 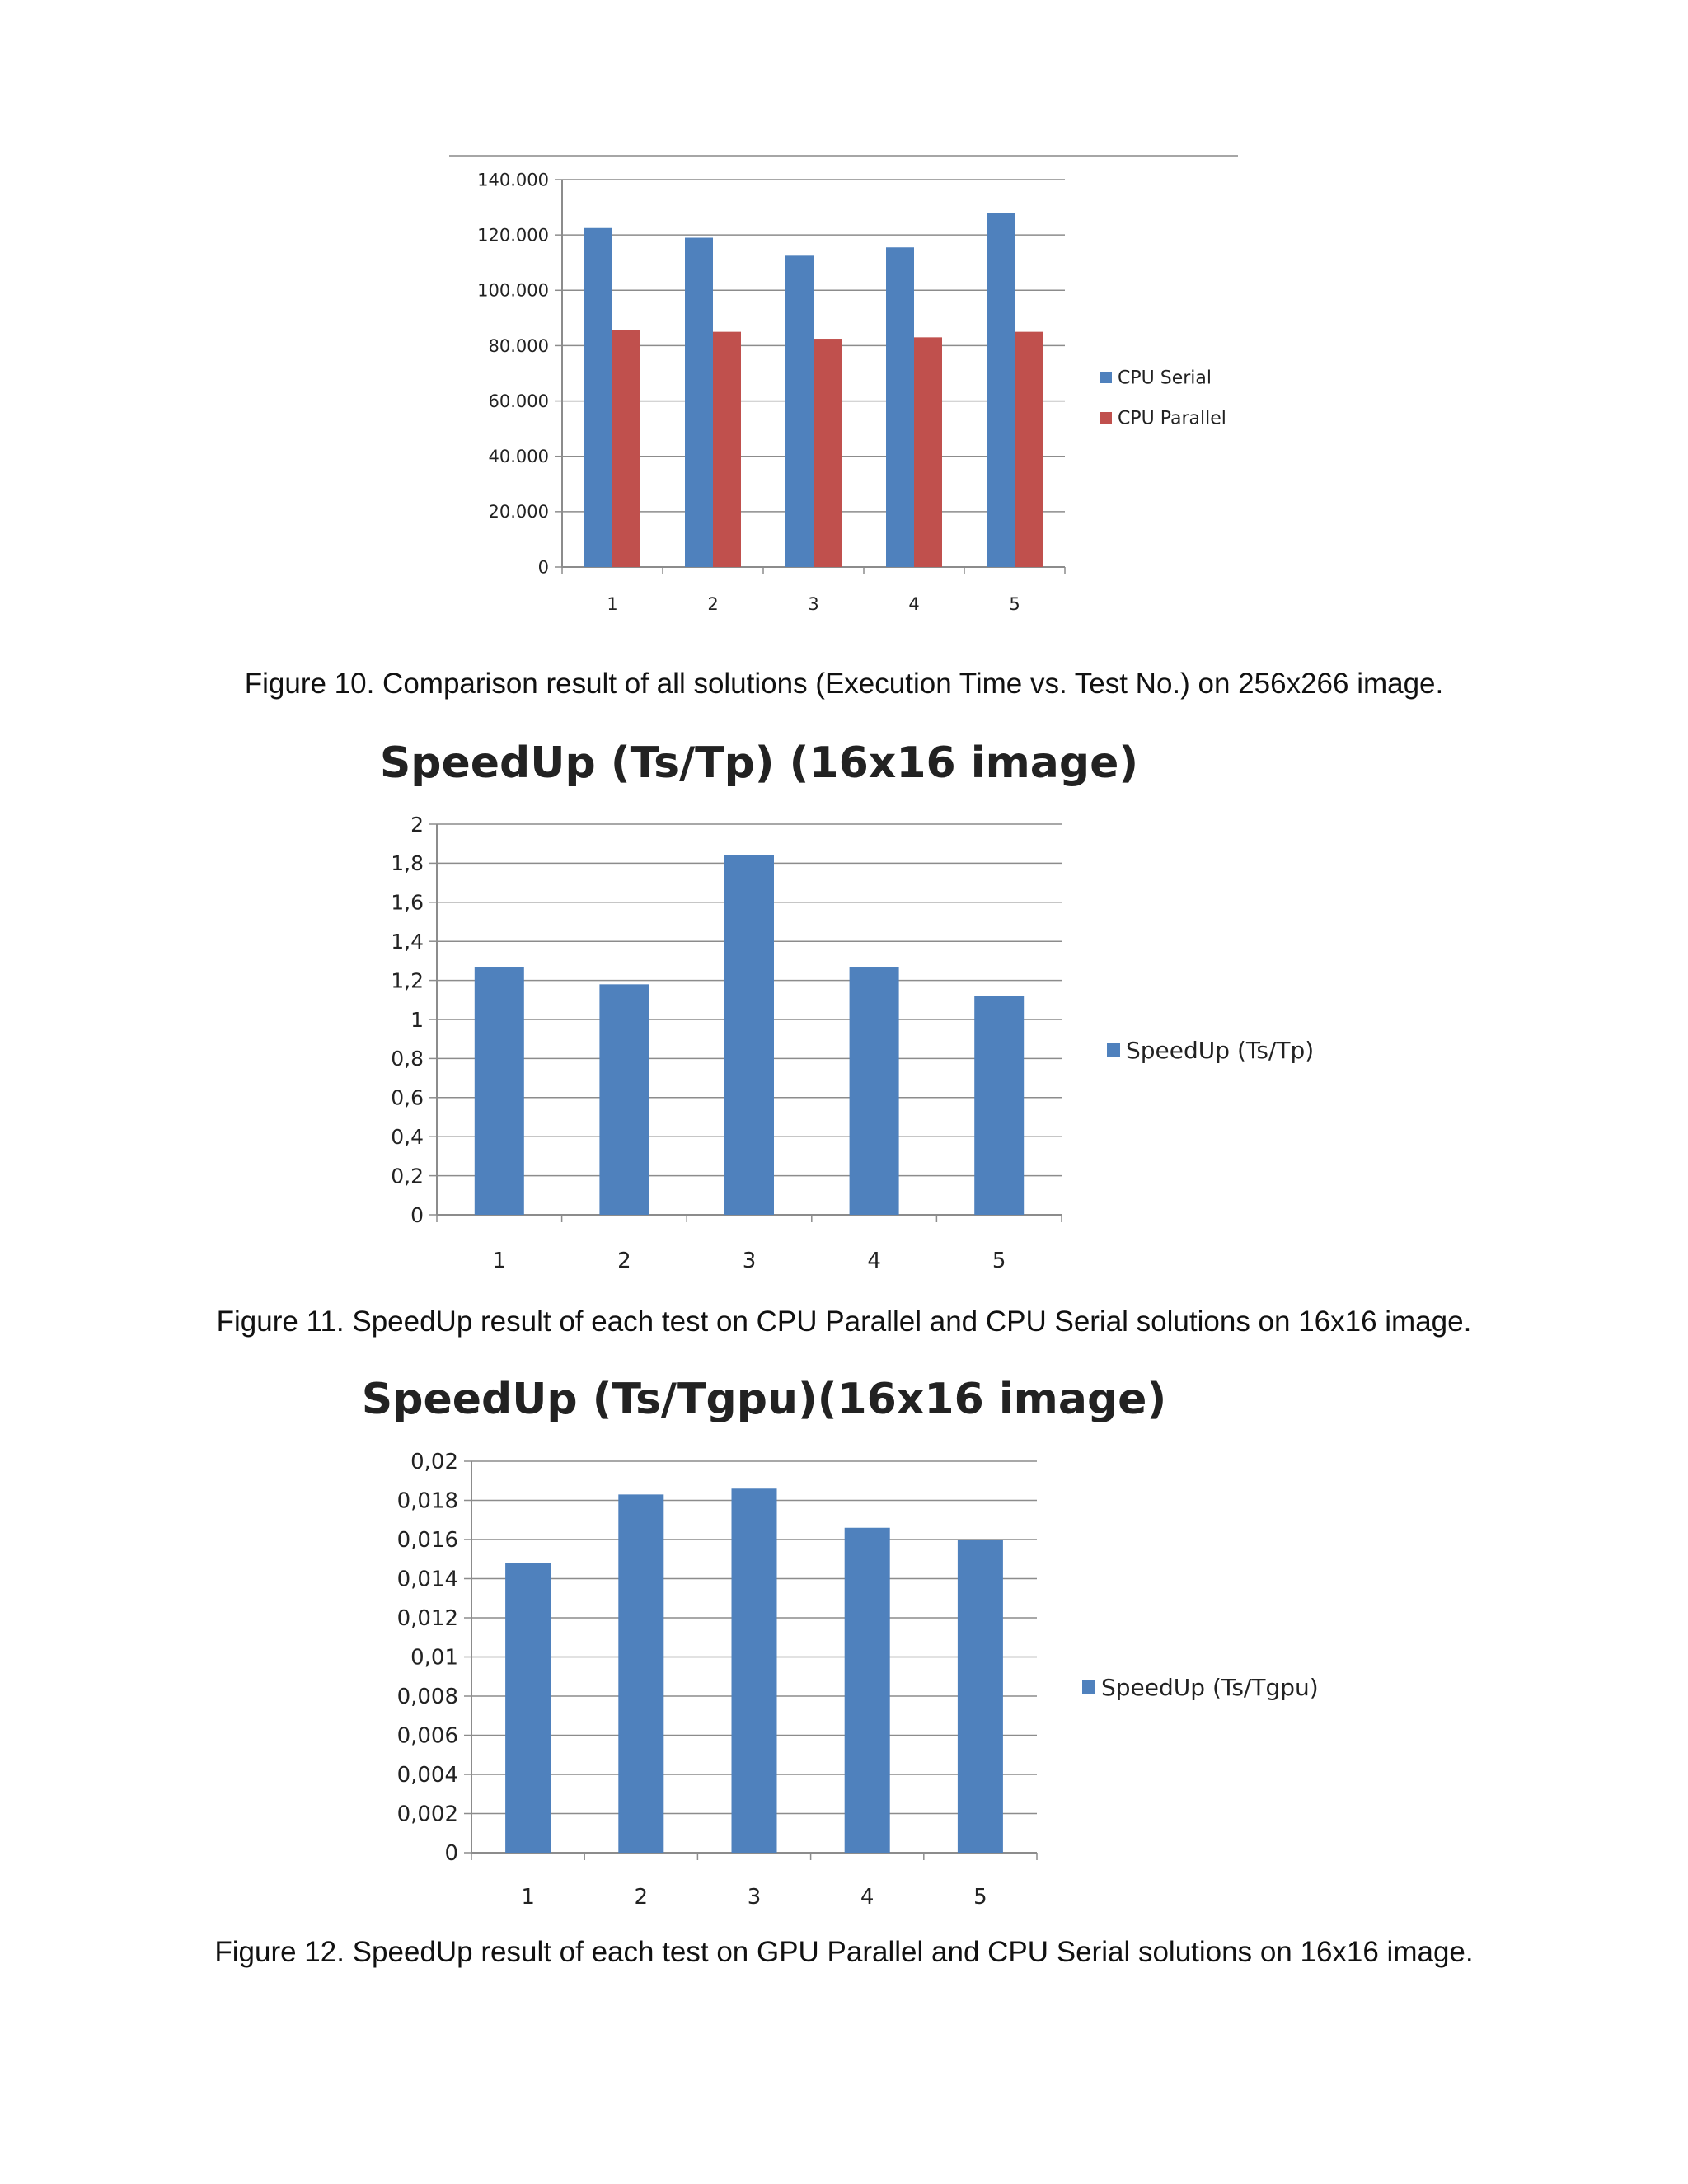 What do you see at coordinates (427, 1736) in the screenshot?
I see `y-tick-label: 0,006` at bounding box center [427, 1736].